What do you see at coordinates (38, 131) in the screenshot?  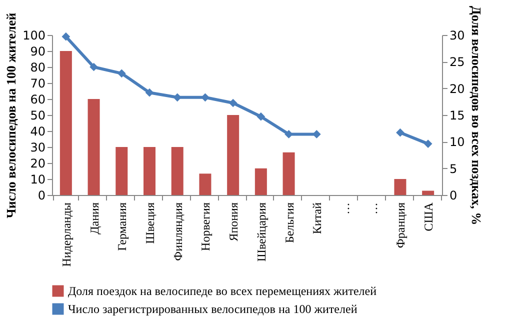 I see `y-tick-label: 40` at bounding box center [38, 131].